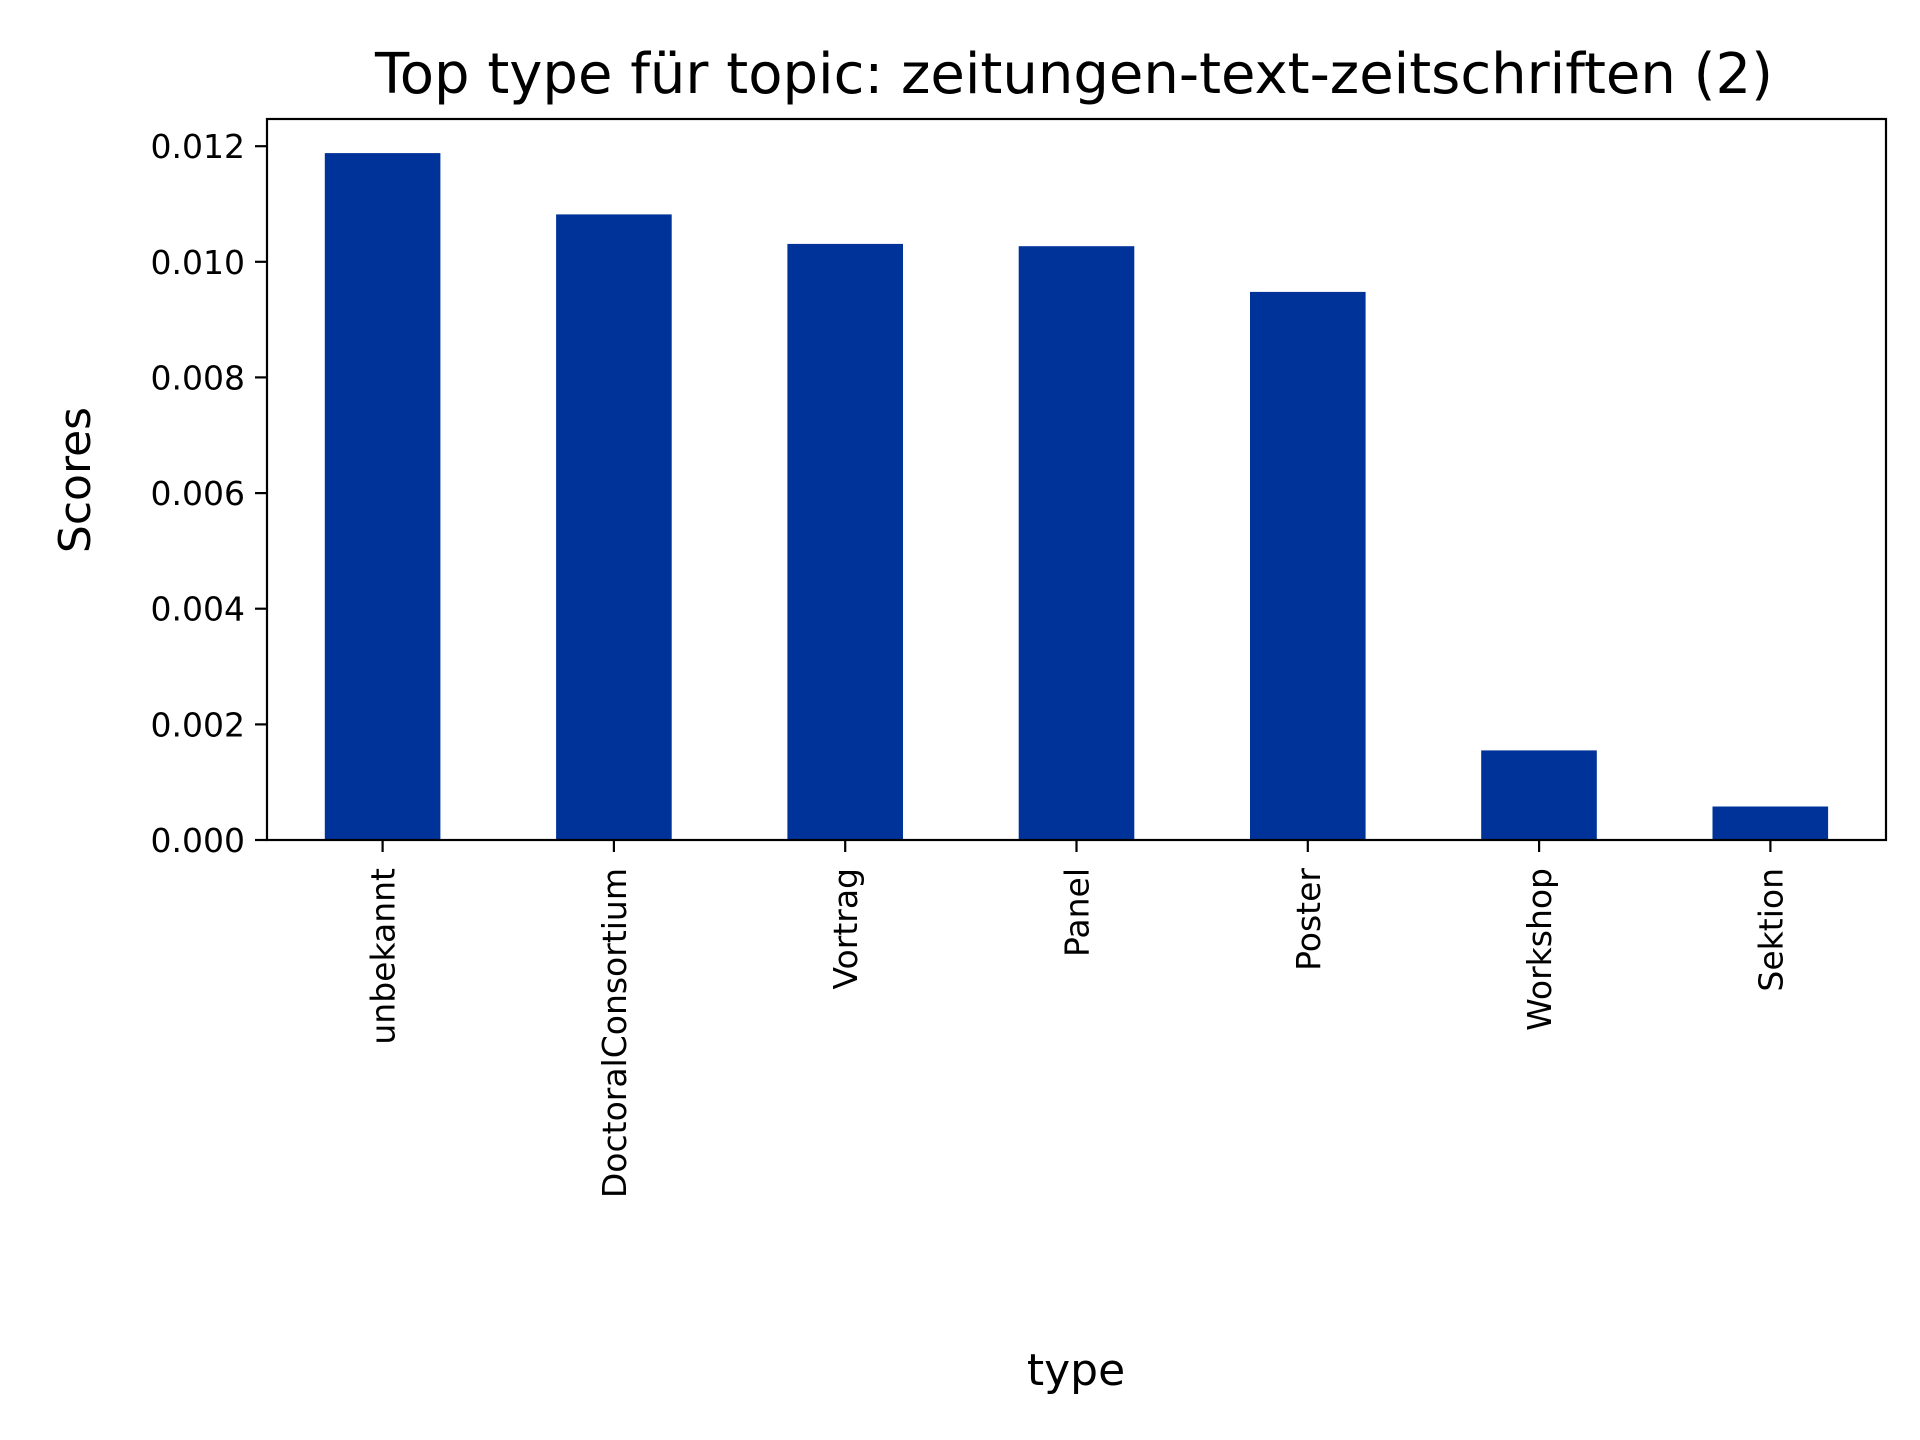 Image resolution: width=1920 pixels, height=1440 pixels. Describe the element at coordinates (198, 724) in the screenshot. I see `y-tick-label: 0.002` at that location.